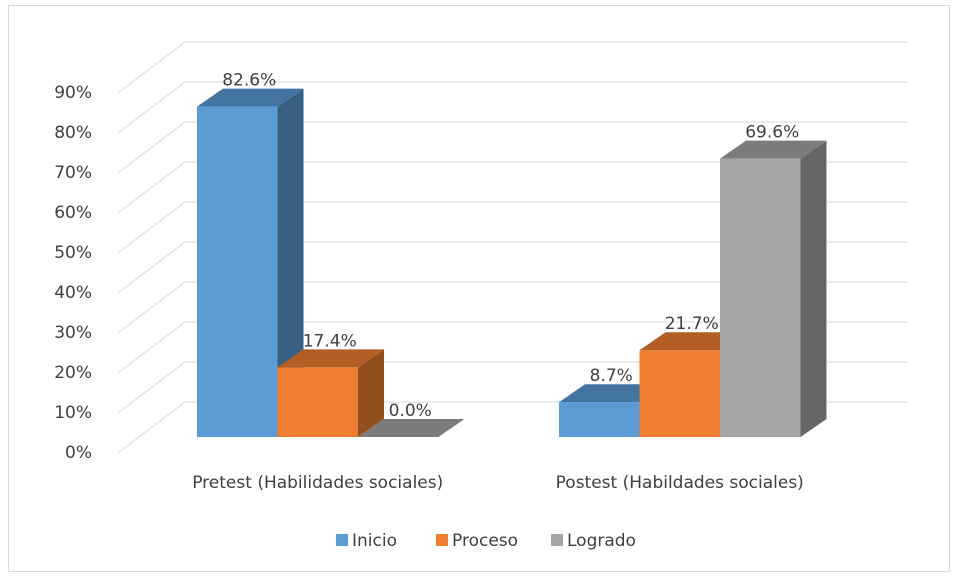  I want to click on x-tick-label: Postest (Habildades sociales), so click(680, 483).